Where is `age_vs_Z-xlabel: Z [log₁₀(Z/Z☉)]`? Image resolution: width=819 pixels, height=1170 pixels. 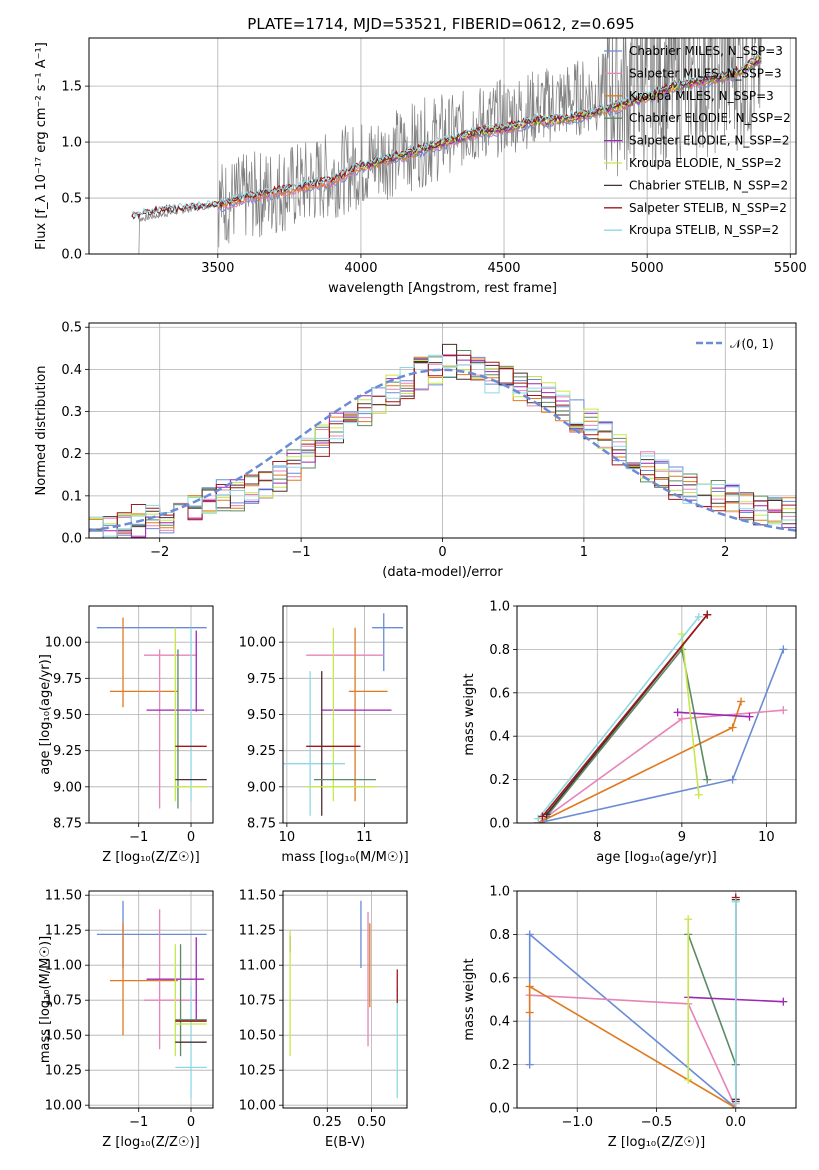
age_vs_Z-xlabel: Z [log₁₀(Z/Z☉)] is located at coordinates (150, 857).